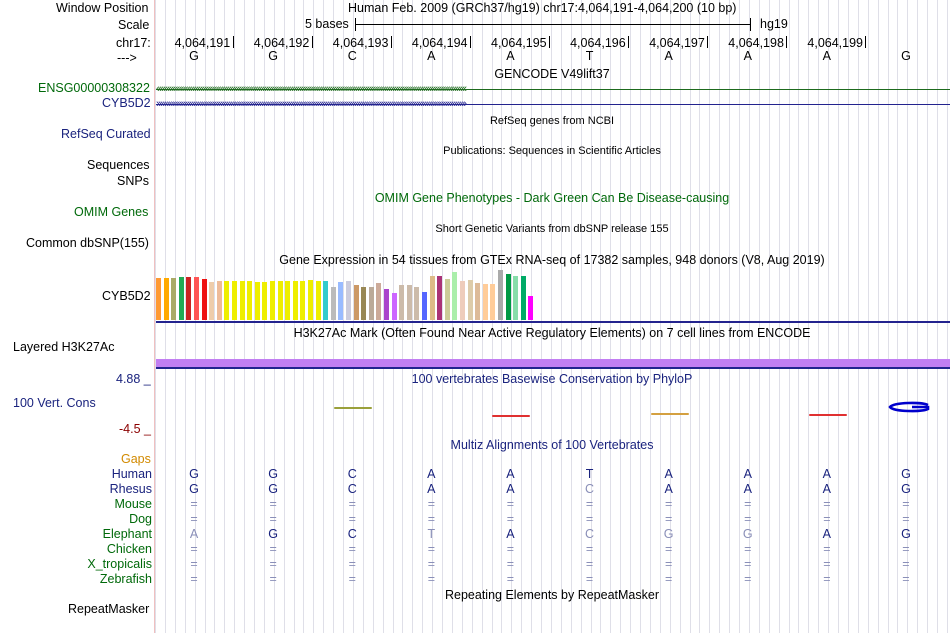 This screenshot has width=950, height=633. Describe the element at coordinates (126, 296) in the screenshot. I see `gtex-track-label: CYB5D2` at that location.